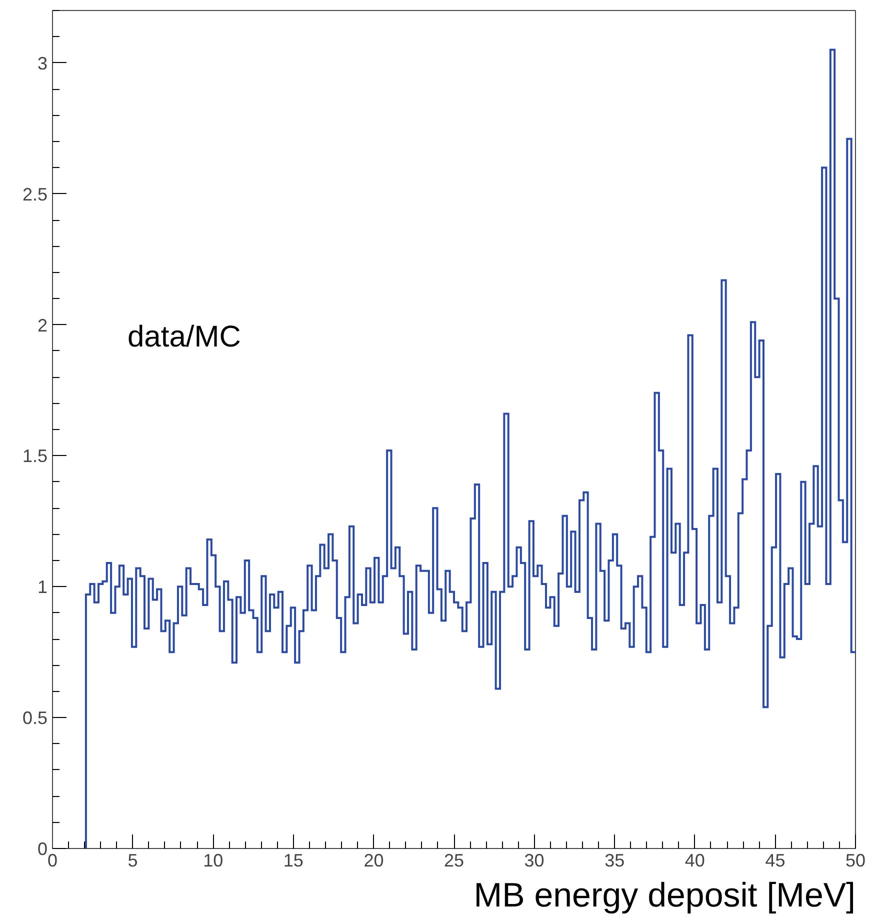  What do you see at coordinates (42, 587) in the screenshot?
I see `y-tick-label: 1` at bounding box center [42, 587].